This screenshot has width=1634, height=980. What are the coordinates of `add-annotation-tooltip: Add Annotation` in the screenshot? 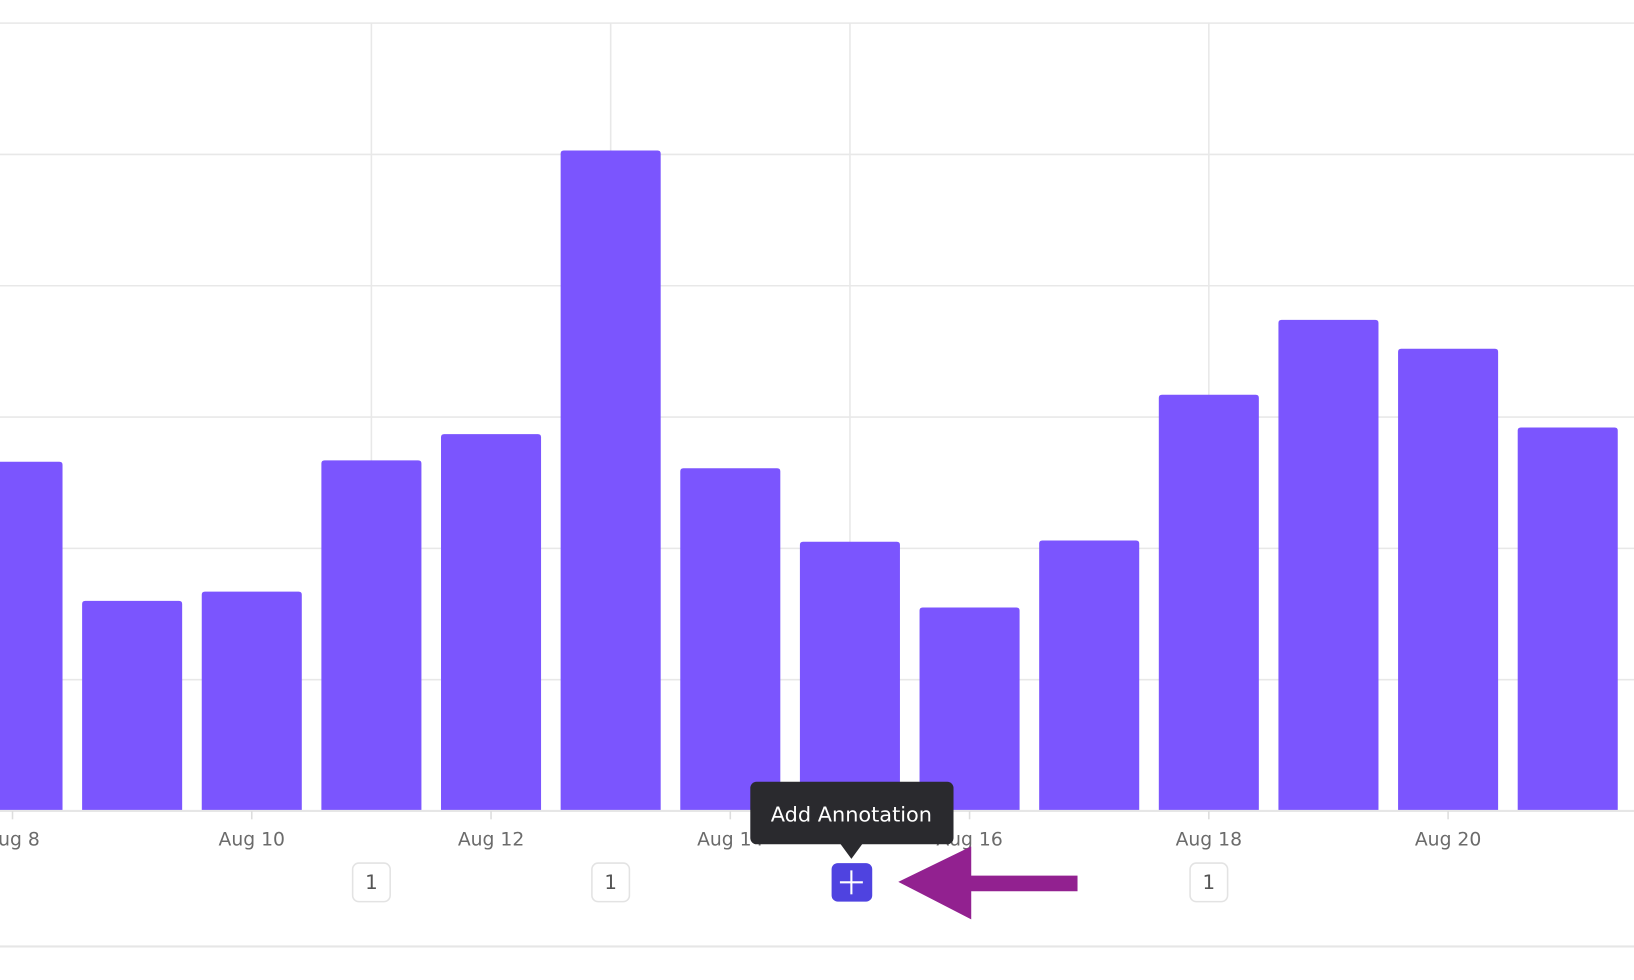 It's located at (852, 820).